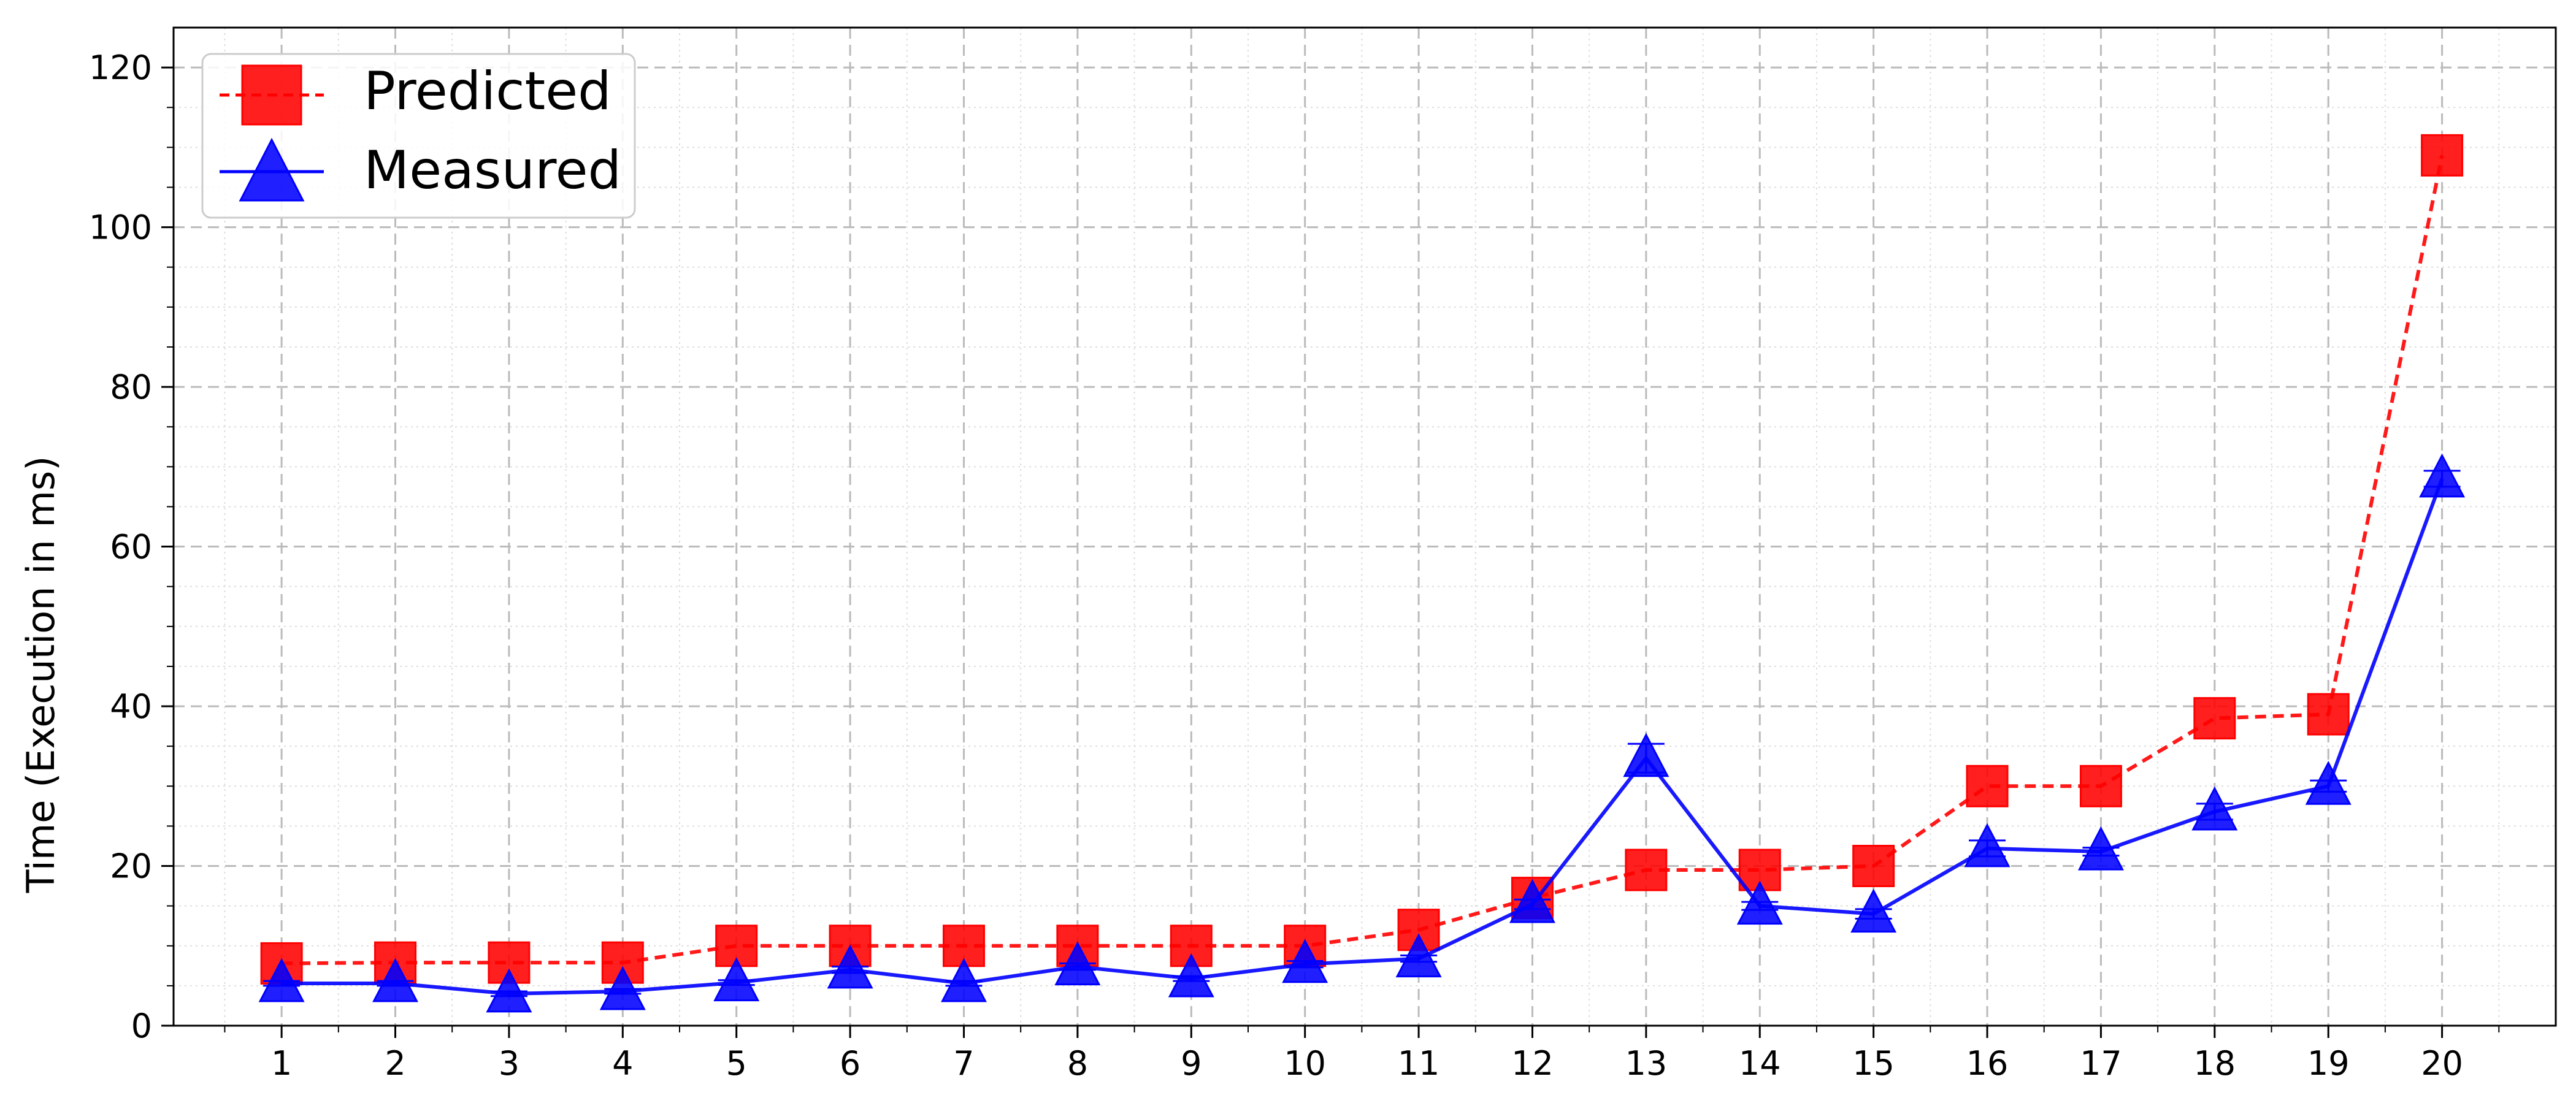 The width and height of the screenshot is (2576, 1106). Describe the element at coordinates (2101, 1063) in the screenshot. I see `x-tick-label: 17` at that location.